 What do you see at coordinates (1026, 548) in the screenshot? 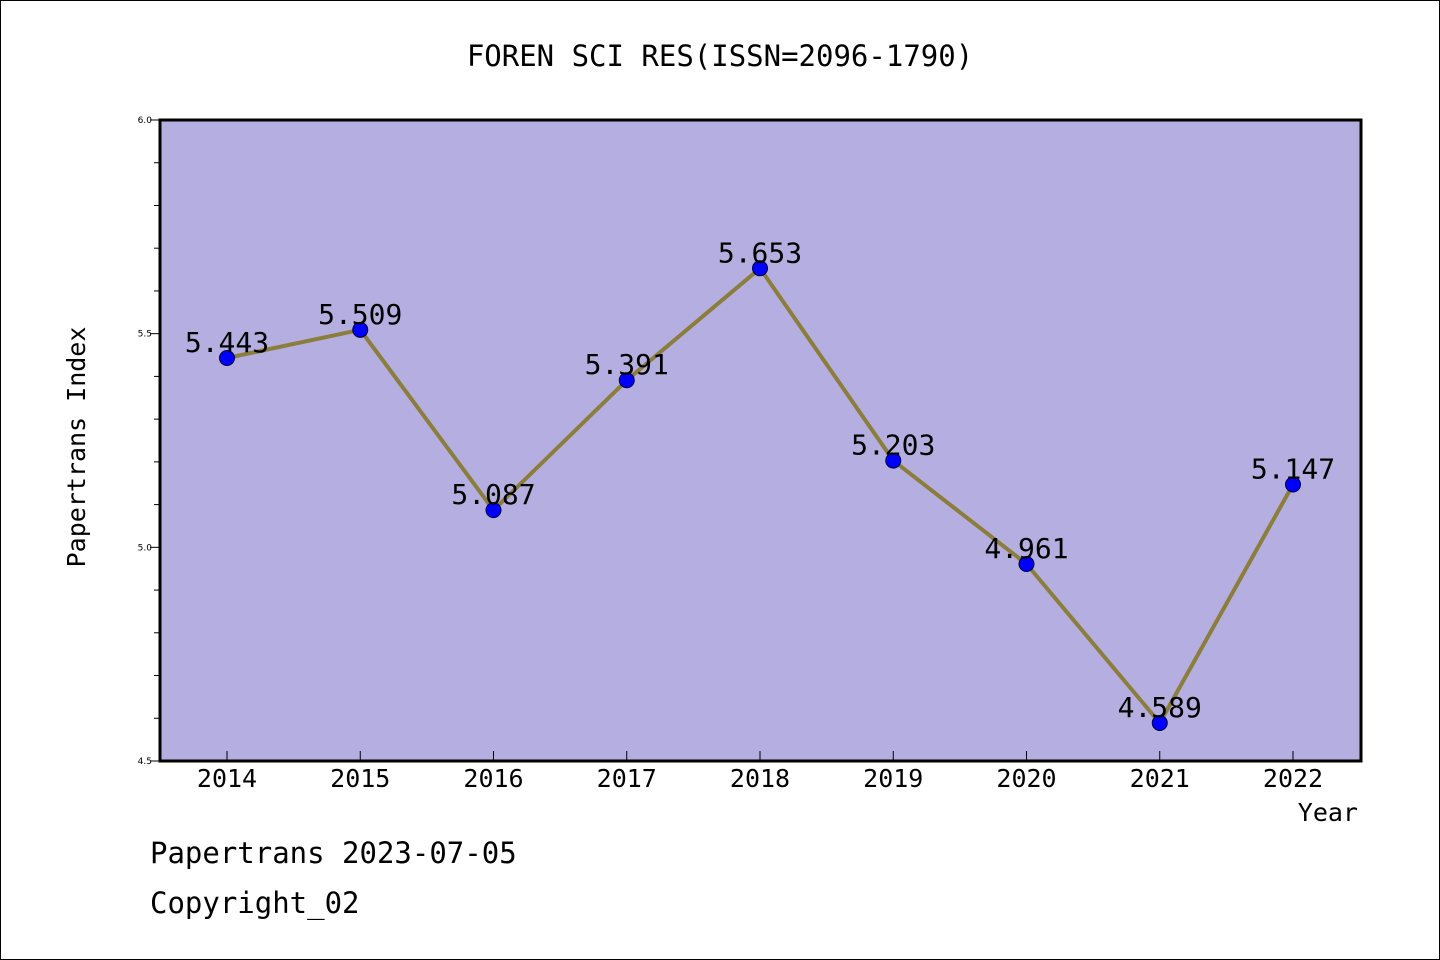
I see `data-label: 4.961` at bounding box center [1026, 548].